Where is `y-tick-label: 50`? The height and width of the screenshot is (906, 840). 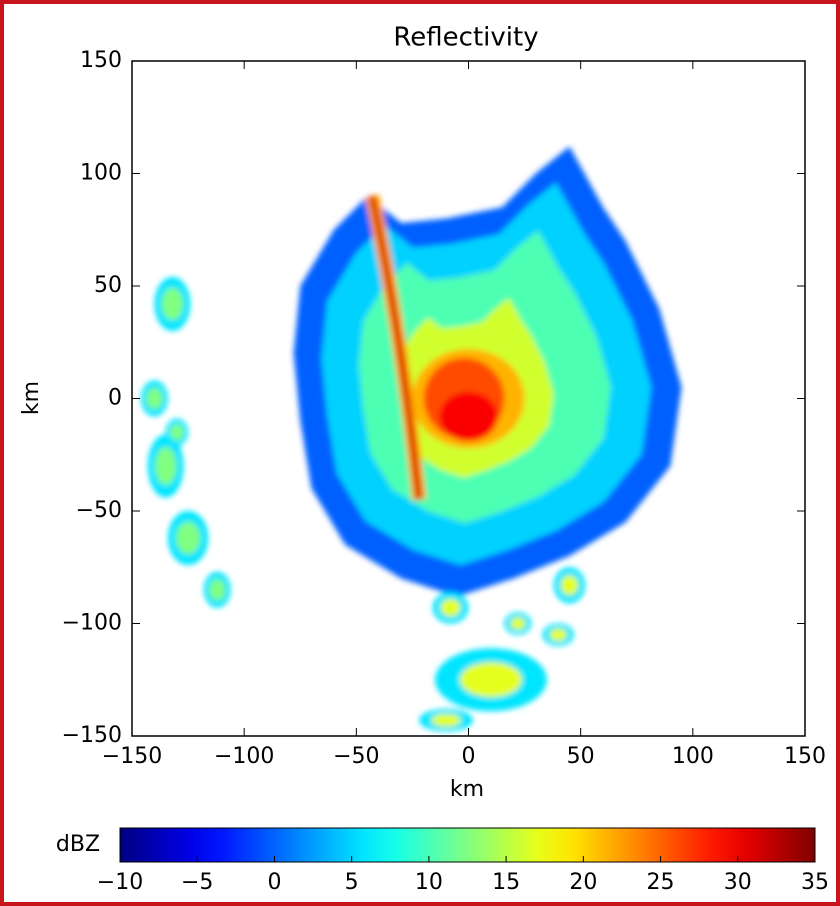
y-tick-label: 50 is located at coordinates (108, 285).